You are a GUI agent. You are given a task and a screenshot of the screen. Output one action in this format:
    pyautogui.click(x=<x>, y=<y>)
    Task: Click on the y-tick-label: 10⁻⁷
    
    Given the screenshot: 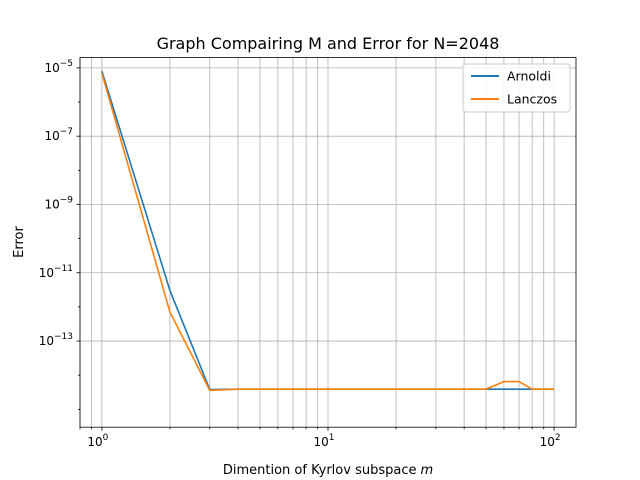 What is the action you would take?
    pyautogui.click(x=58, y=135)
    